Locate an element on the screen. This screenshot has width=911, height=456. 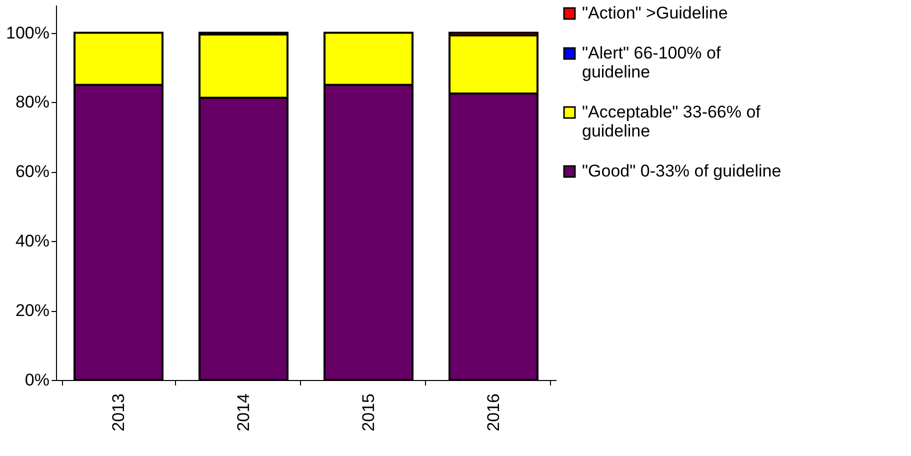
x-tick-label: 2013 is located at coordinates (118, 413).